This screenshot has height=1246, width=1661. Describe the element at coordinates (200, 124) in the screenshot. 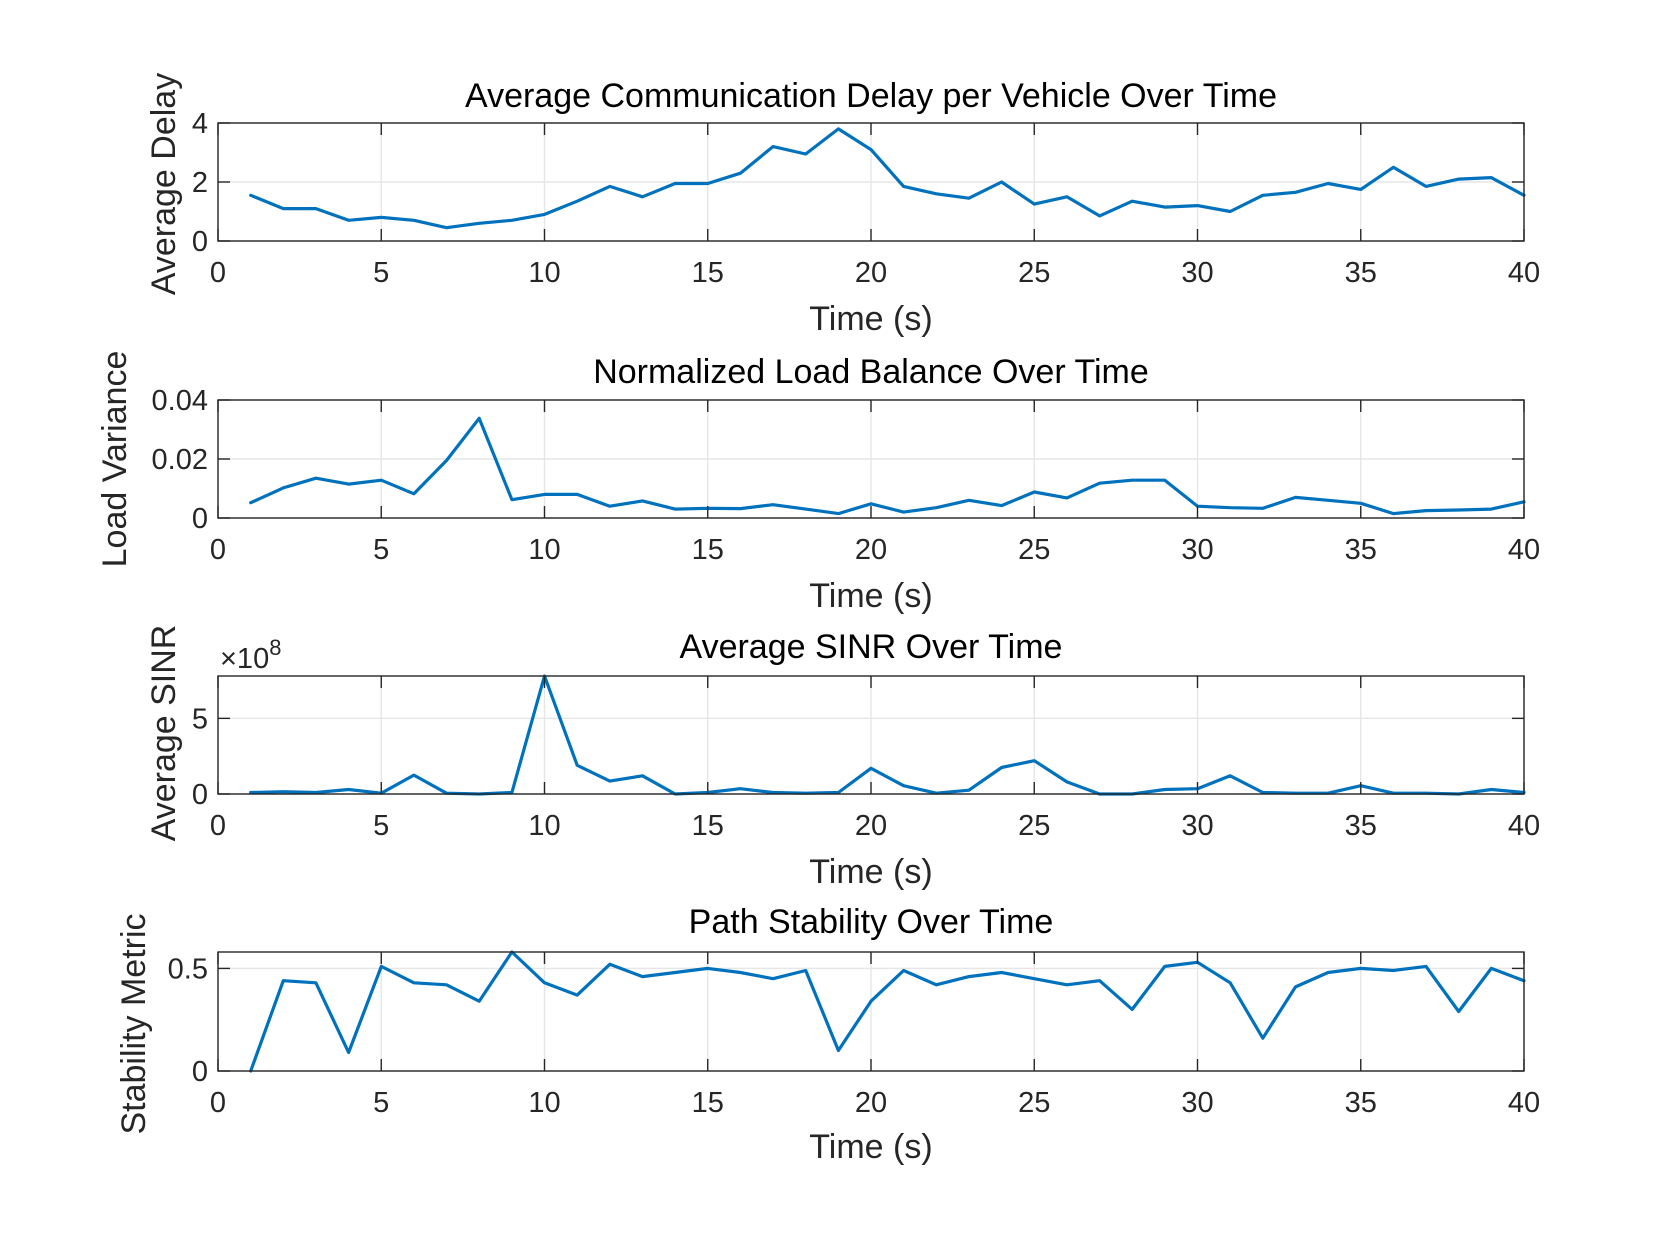

I see `y-tick-label: 4` at that location.